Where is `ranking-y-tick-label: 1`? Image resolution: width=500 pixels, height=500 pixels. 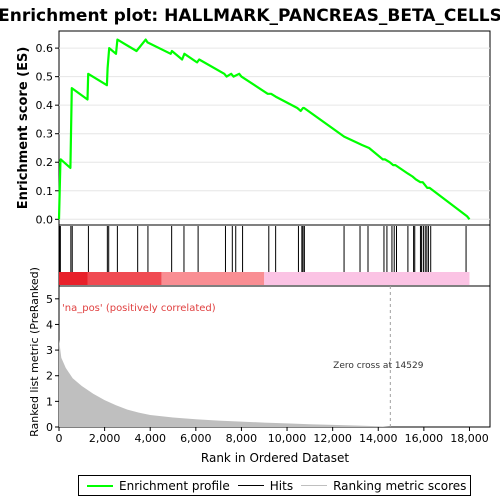
ranking-y-tick-label: 1 is located at coordinates (49, 401).